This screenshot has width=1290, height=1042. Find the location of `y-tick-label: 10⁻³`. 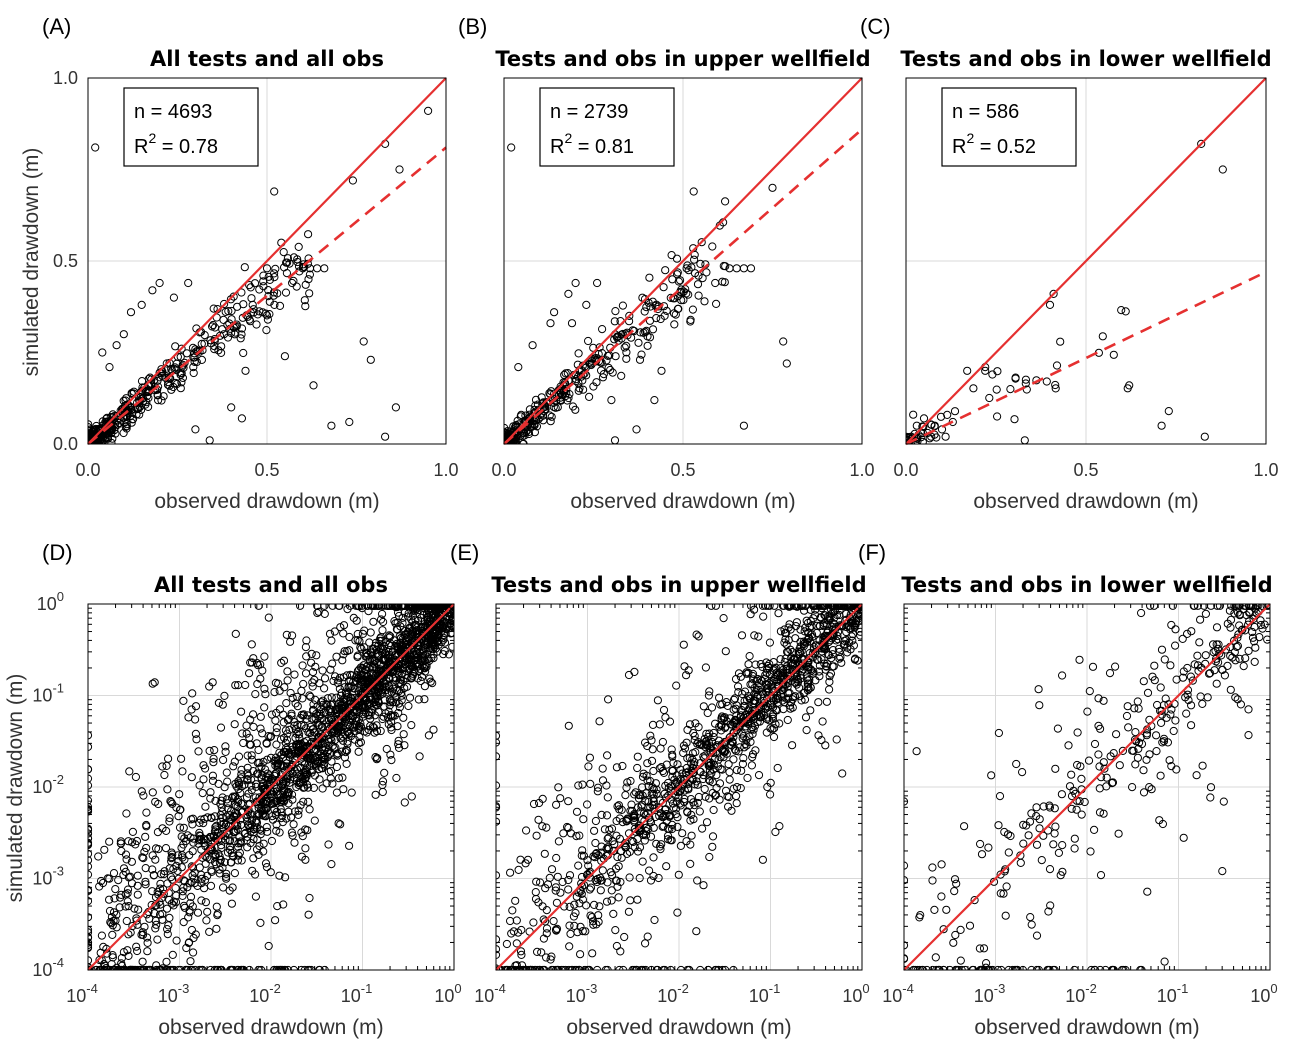

y-tick-label: 10⁻³ is located at coordinates (48, 876).